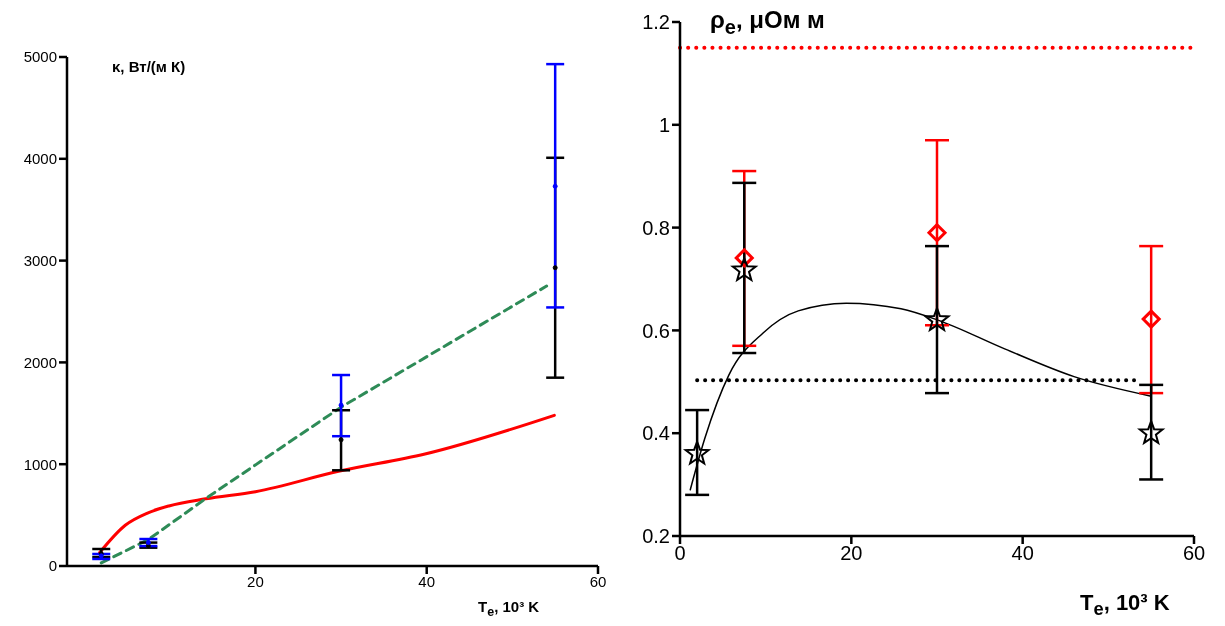  Describe the element at coordinates (656, 227) in the screenshot. I see `y-tick-label: 0.8` at that location.